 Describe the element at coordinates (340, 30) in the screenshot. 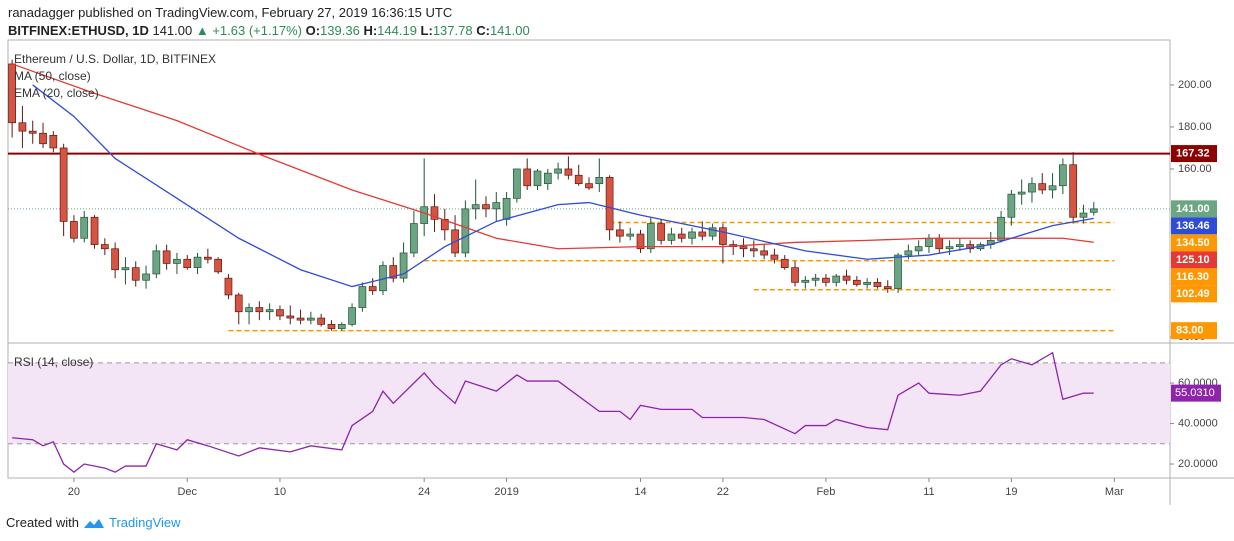

I see `ohlc-value: 139.36` at that location.